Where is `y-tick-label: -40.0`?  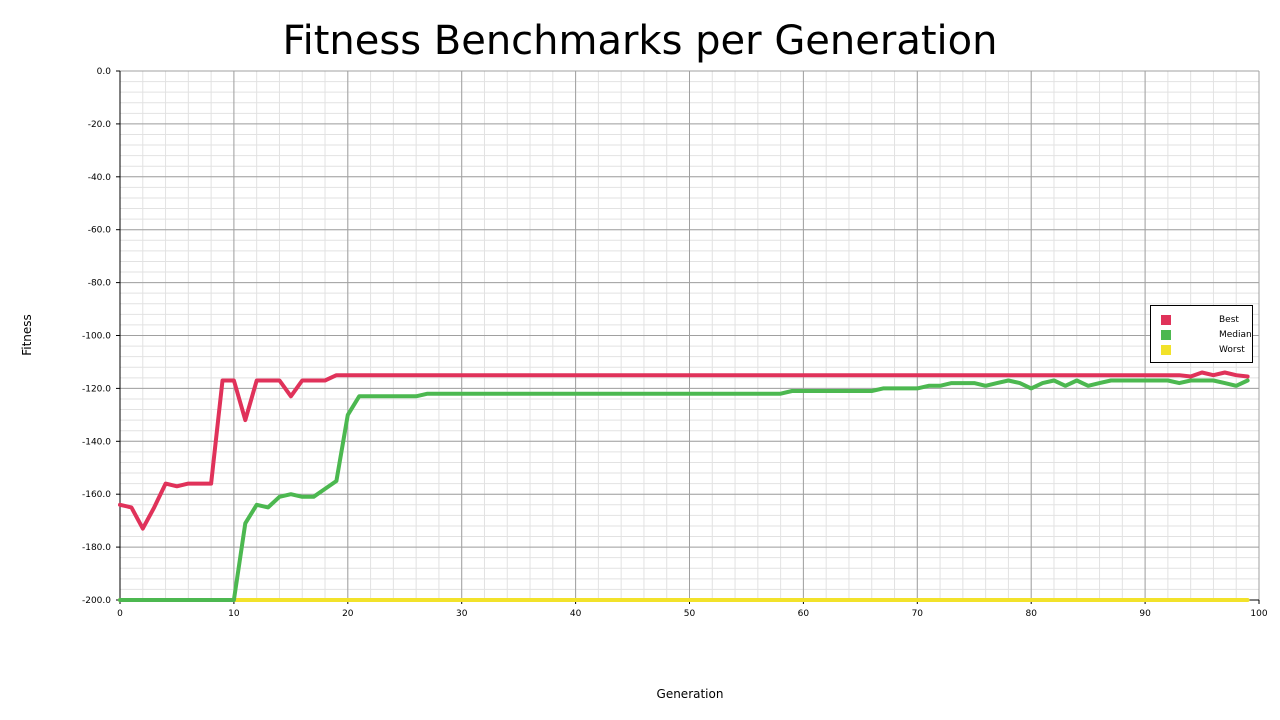
y-tick-label: -40.0 is located at coordinates (100, 178).